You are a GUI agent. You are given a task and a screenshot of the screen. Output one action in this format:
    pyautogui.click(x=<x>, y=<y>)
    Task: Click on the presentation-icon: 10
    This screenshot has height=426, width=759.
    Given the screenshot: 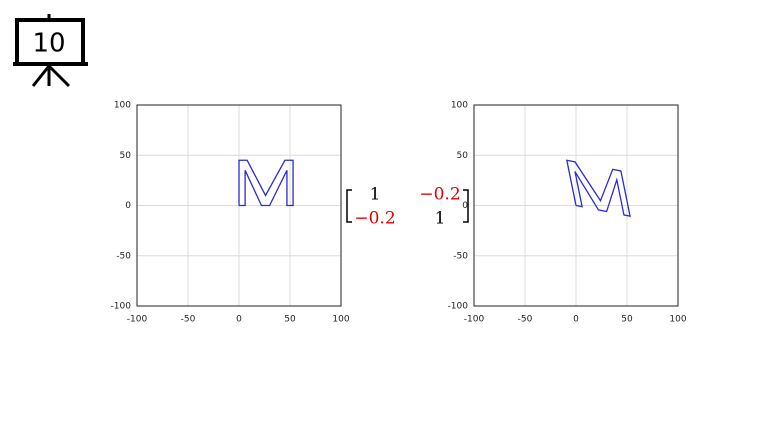 What is the action you would take?
    pyautogui.click(x=50, y=51)
    